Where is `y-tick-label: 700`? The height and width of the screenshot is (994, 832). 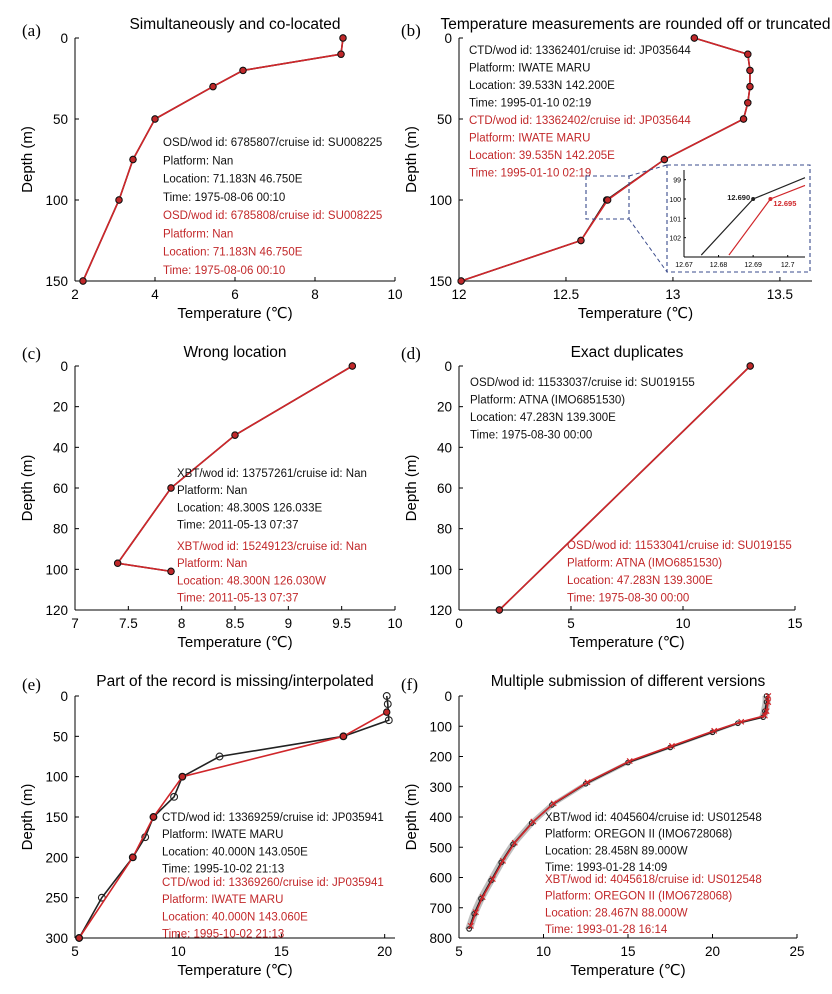 y-tick-label: 700 is located at coordinates (440, 908).